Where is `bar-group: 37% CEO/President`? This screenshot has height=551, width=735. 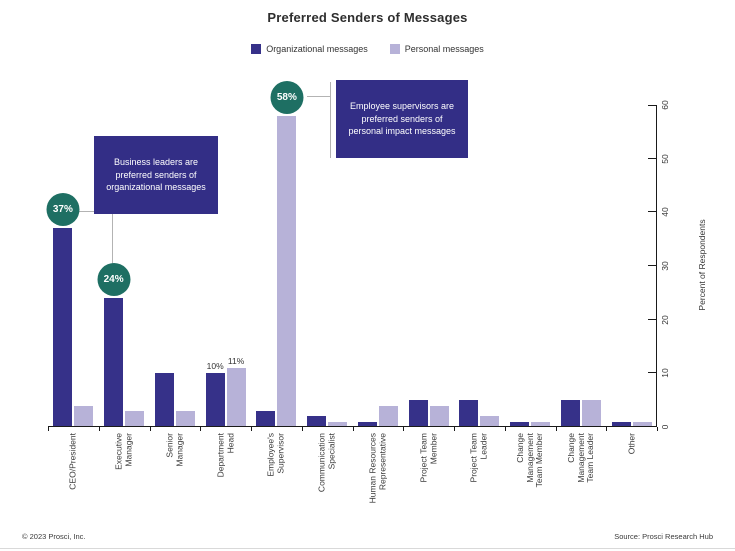 bar-group: 37% CEO/President is located at coordinates (72, 297).